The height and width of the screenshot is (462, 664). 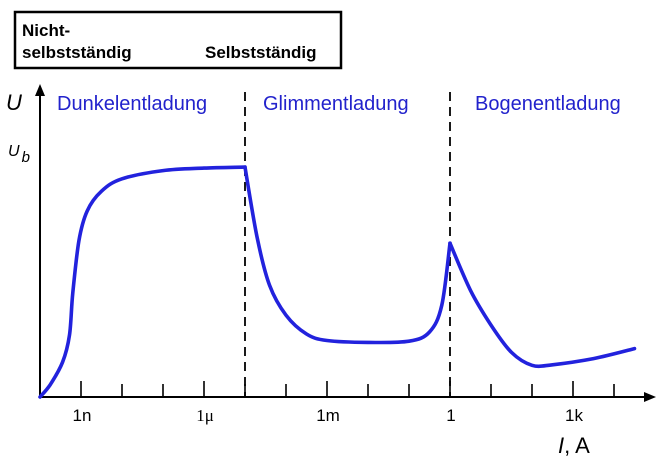 What do you see at coordinates (577, 445) in the screenshot?
I see `x-axis-unit: , A` at bounding box center [577, 445].